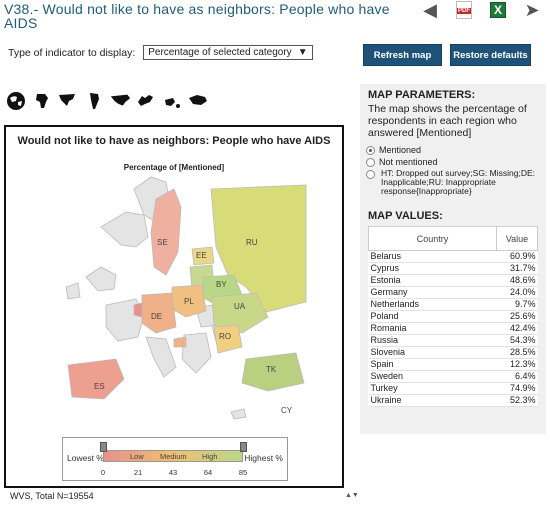 The width and height of the screenshot is (550, 509). What do you see at coordinates (517, 388) in the screenshot?
I see `cell-value: 74.9%` at bounding box center [517, 388].